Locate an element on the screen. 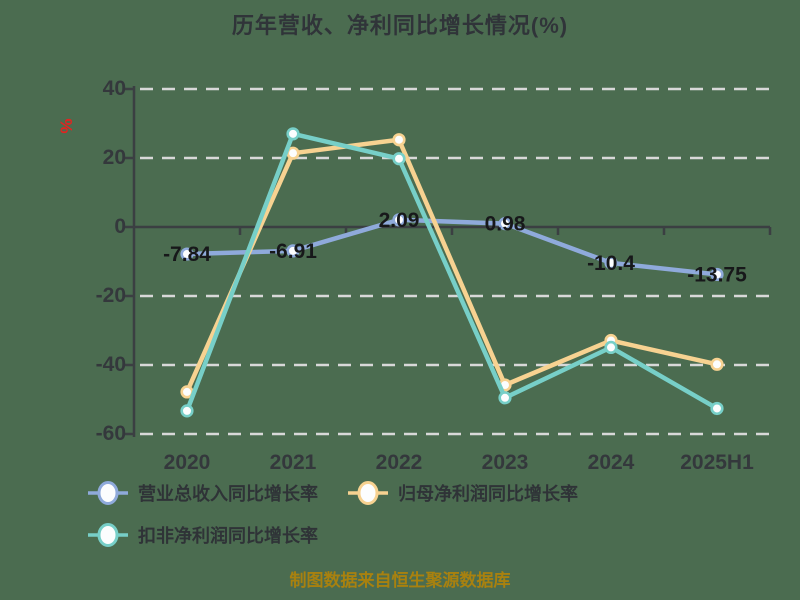  data-point-label: -6.91 is located at coordinates (293, 251).